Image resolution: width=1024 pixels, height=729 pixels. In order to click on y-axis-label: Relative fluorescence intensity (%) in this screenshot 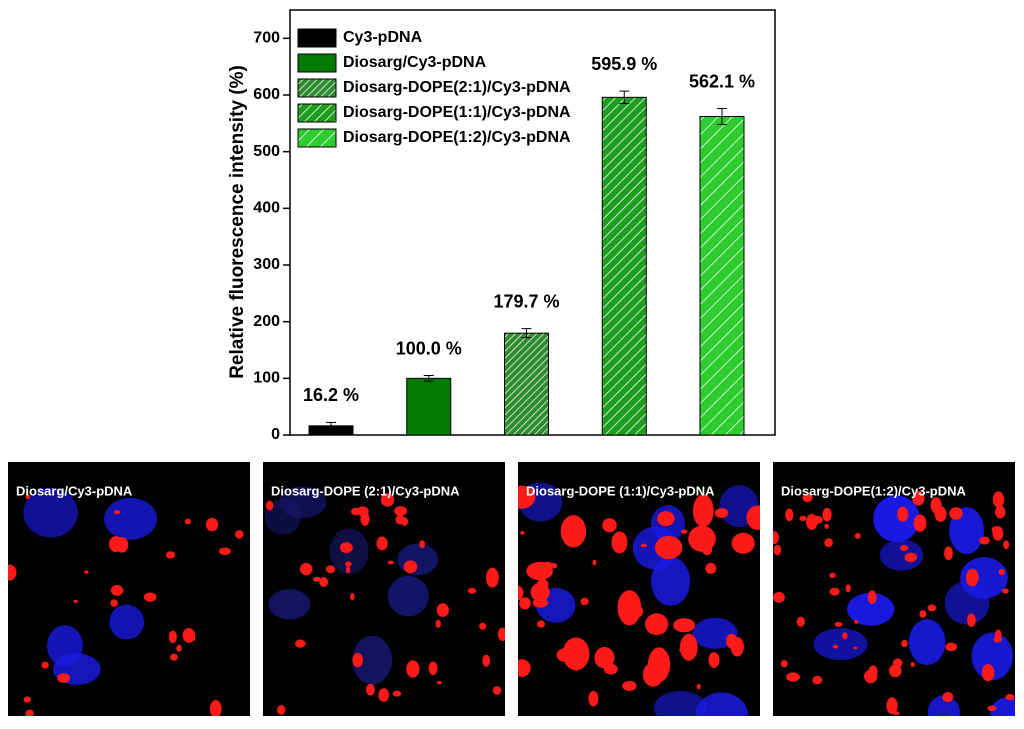, I will do `click(237, 222)`.